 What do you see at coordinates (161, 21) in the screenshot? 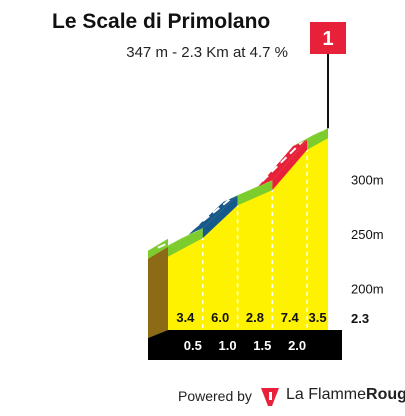
I see `chart-title: Le Scale di Primolano` at bounding box center [161, 21].